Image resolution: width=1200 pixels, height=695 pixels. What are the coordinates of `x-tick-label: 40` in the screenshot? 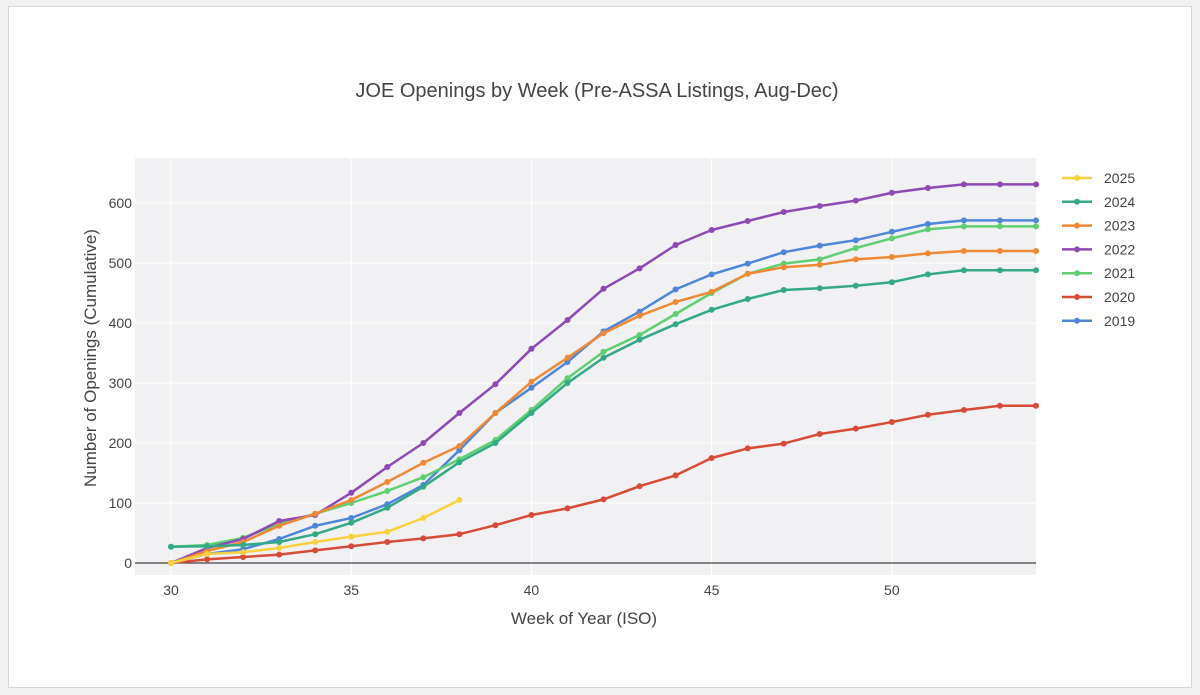 It's located at (532, 590).